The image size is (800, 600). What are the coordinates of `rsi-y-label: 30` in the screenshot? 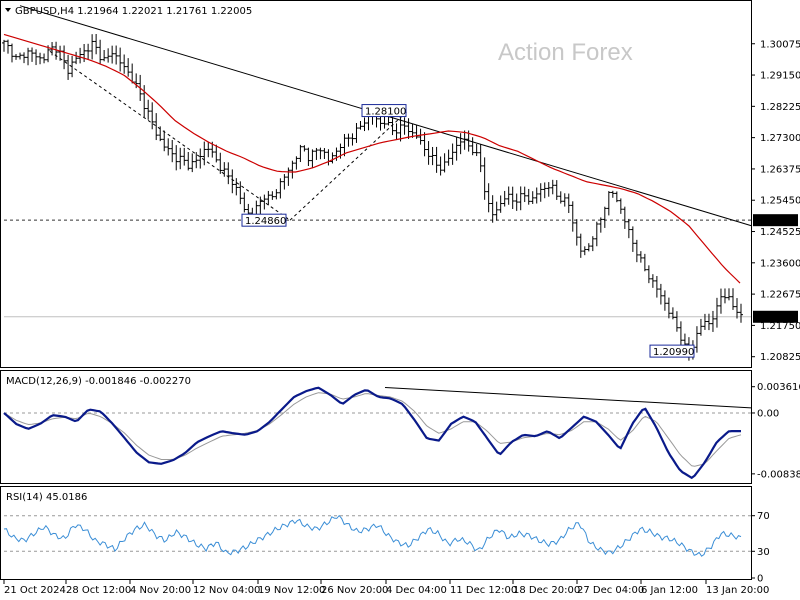 It's located at (763, 552).